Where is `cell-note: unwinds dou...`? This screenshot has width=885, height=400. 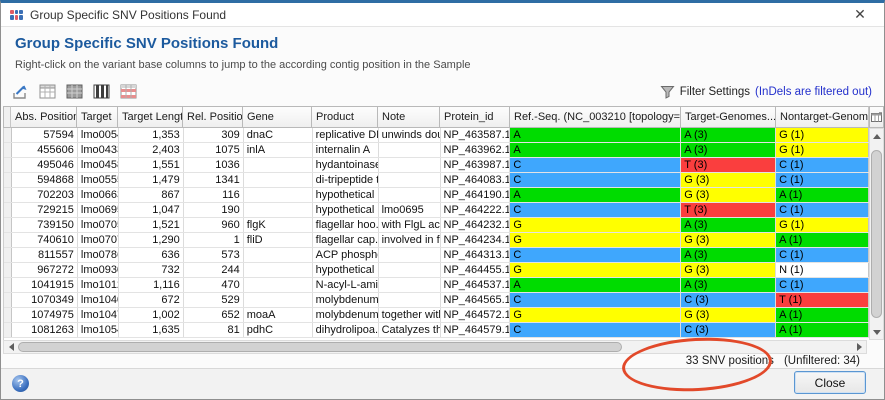
cell-note: unwinds dou... is located at coordinates (410, 135).